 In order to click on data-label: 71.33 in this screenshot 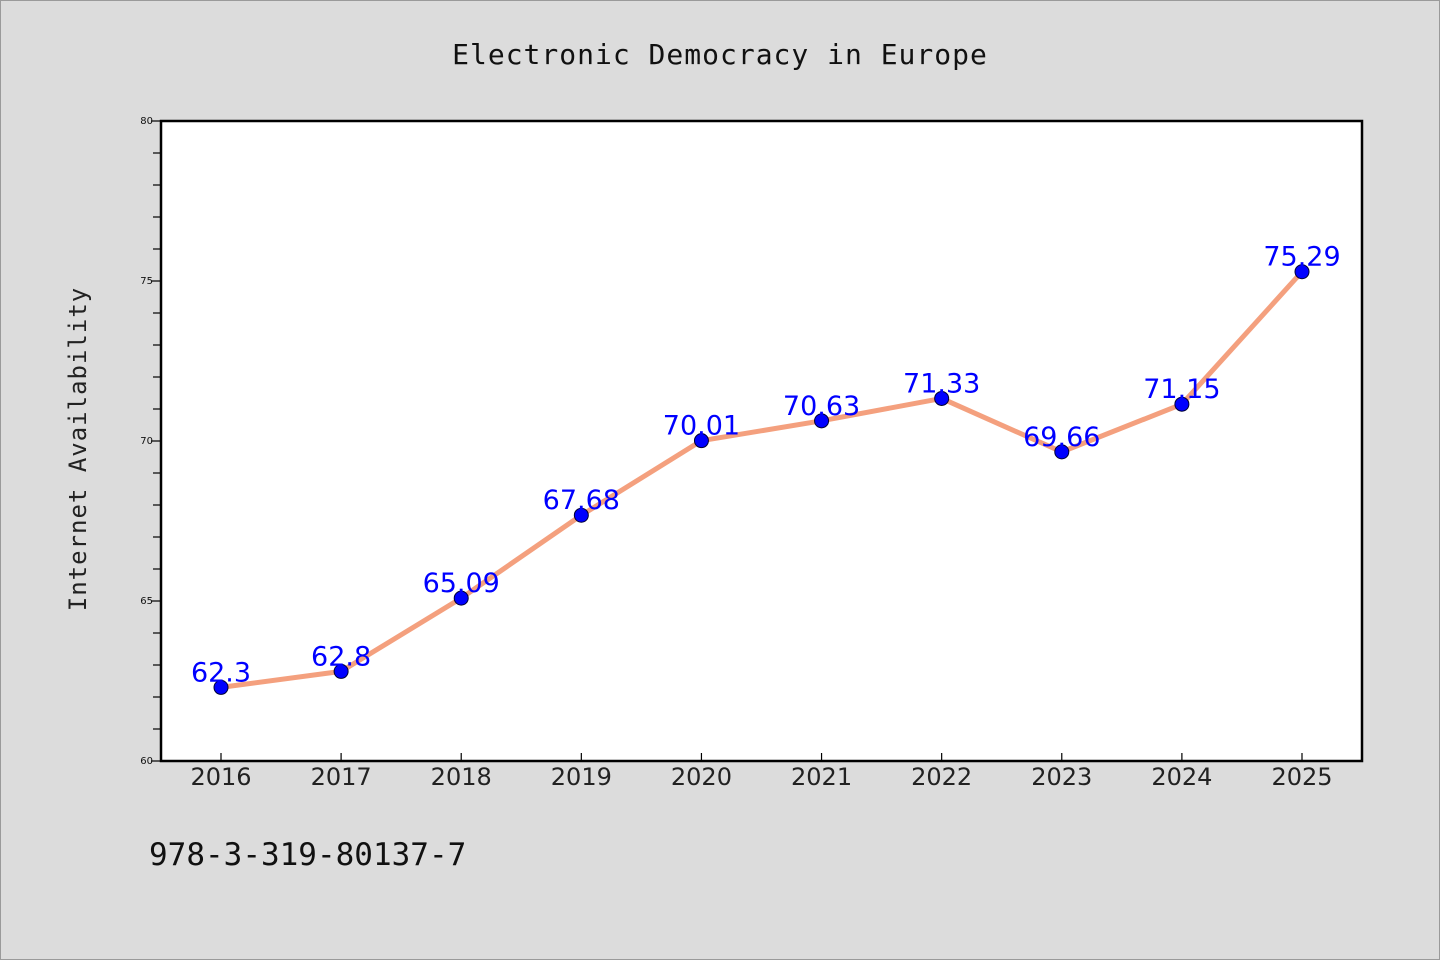, I will do `click(941, 383)`.